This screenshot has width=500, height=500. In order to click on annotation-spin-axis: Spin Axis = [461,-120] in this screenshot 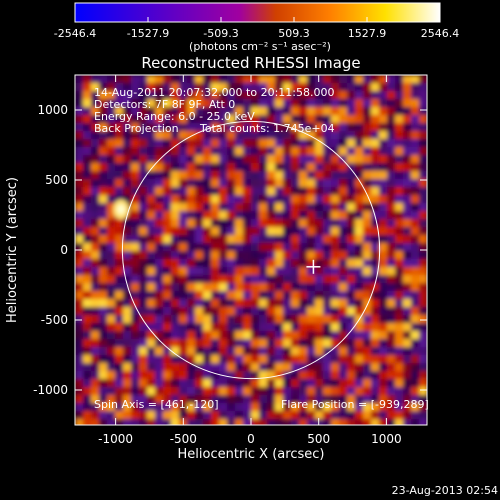, I will do `click(156, 404)`.